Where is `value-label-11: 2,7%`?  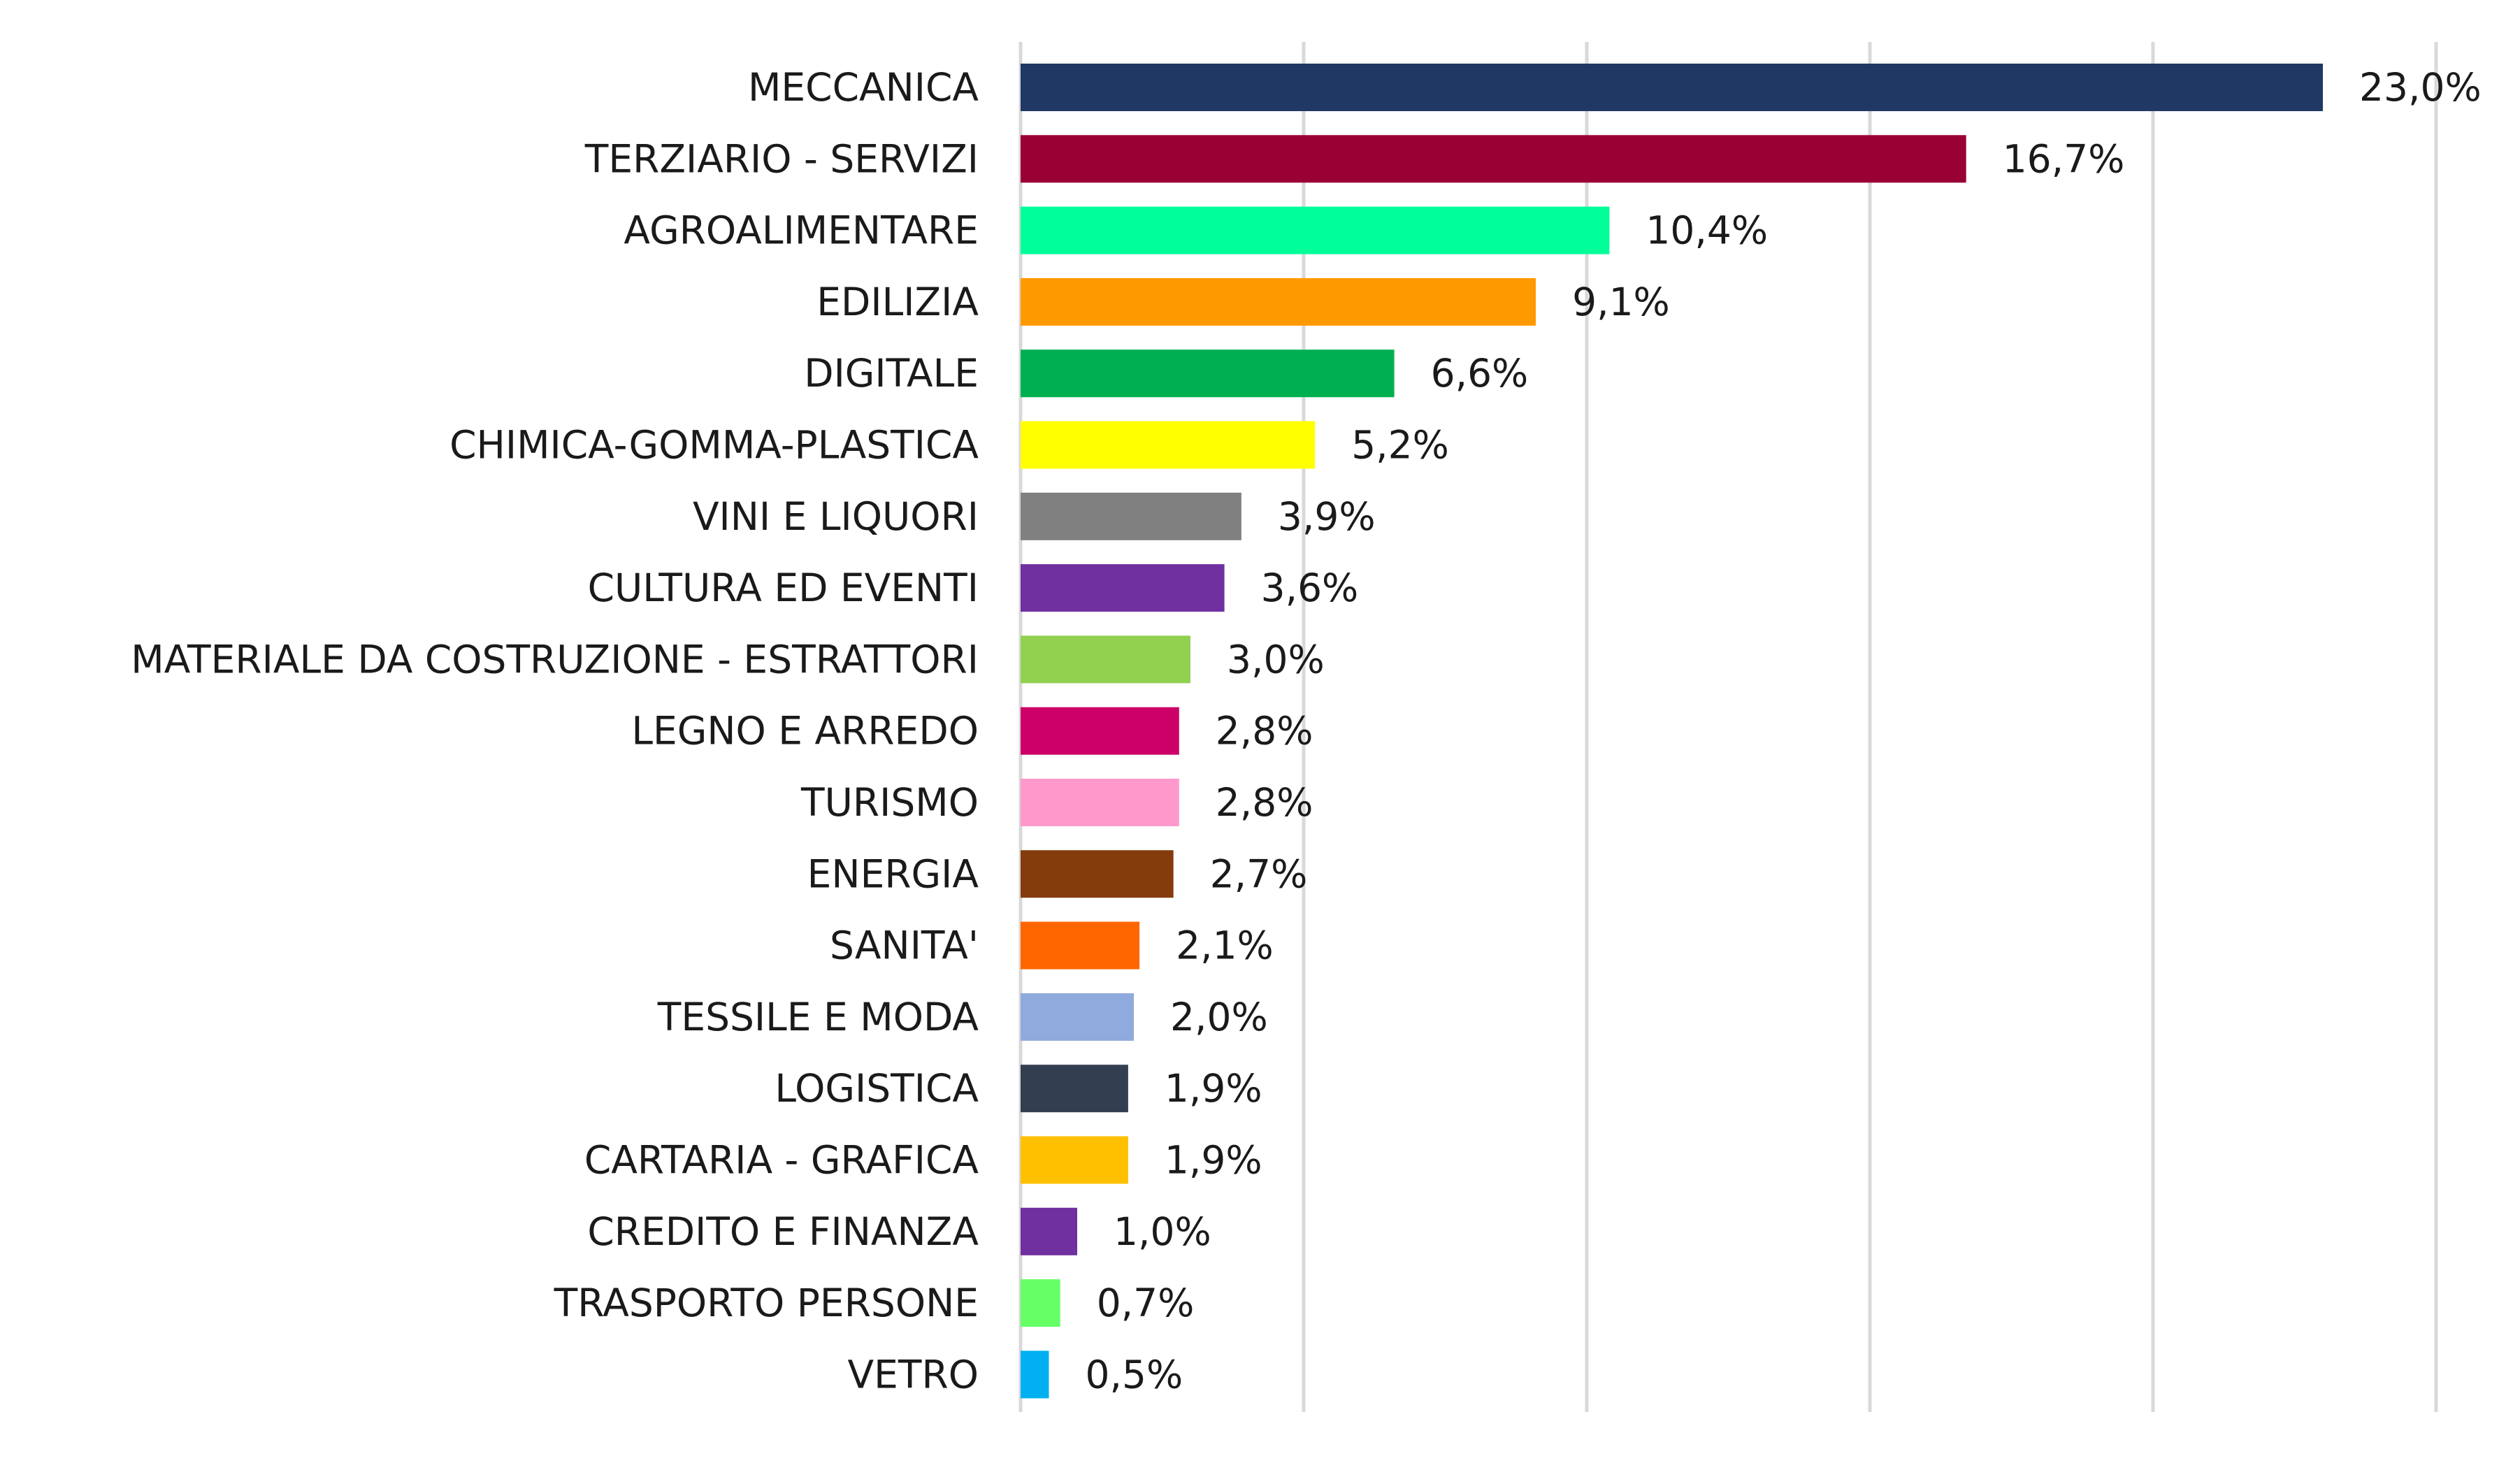 value-label-11: 2,7% is located at coordinates (1259, 873).